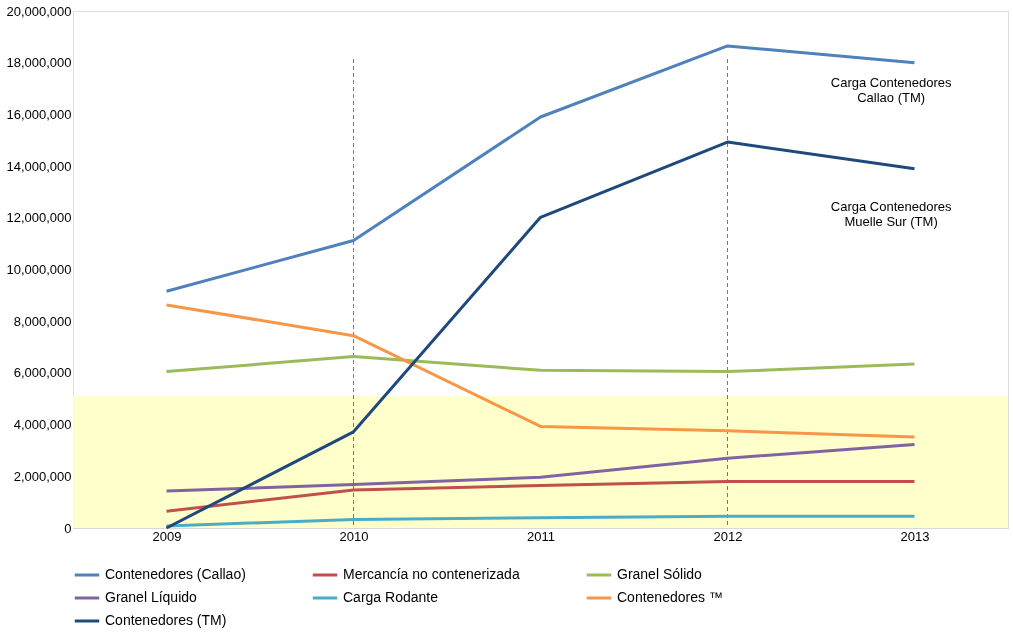  What do you see at coordinates (39, 114) in the screenshot?
I see `y-tick-label: 16,000,000` at bounding box center [39, 114].